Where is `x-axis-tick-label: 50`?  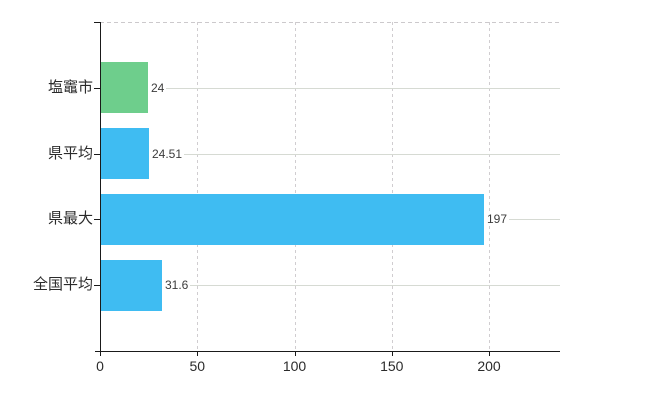
x-axis-tick-label: 50 is located at coordinates (197, 366).